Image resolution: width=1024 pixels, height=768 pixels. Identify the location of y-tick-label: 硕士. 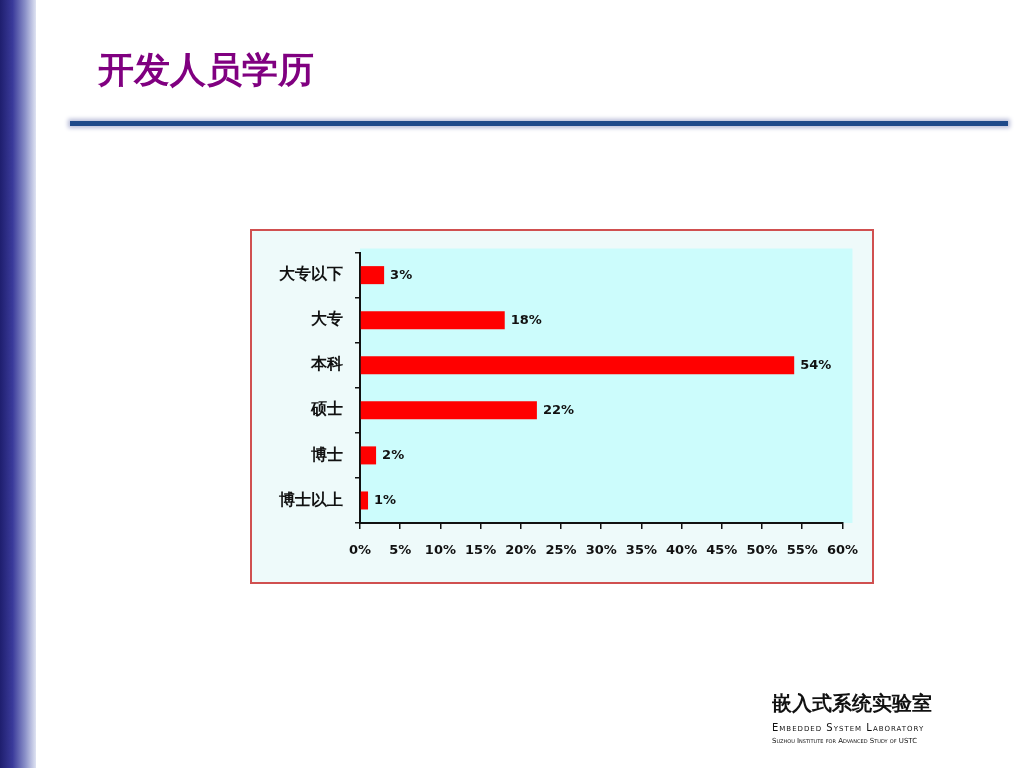
(326, 409).